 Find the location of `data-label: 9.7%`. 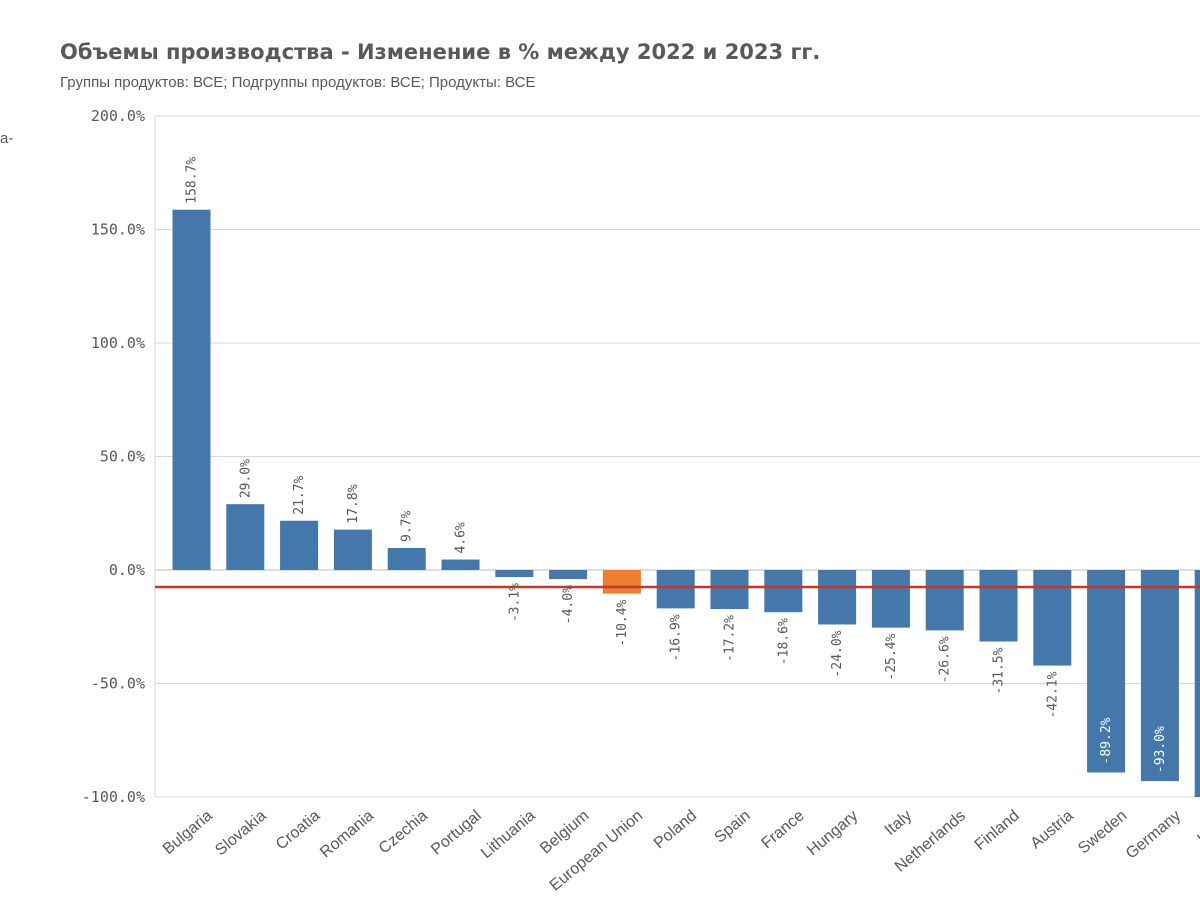

data-label: 9.7% is located at coordinates (407, 526).